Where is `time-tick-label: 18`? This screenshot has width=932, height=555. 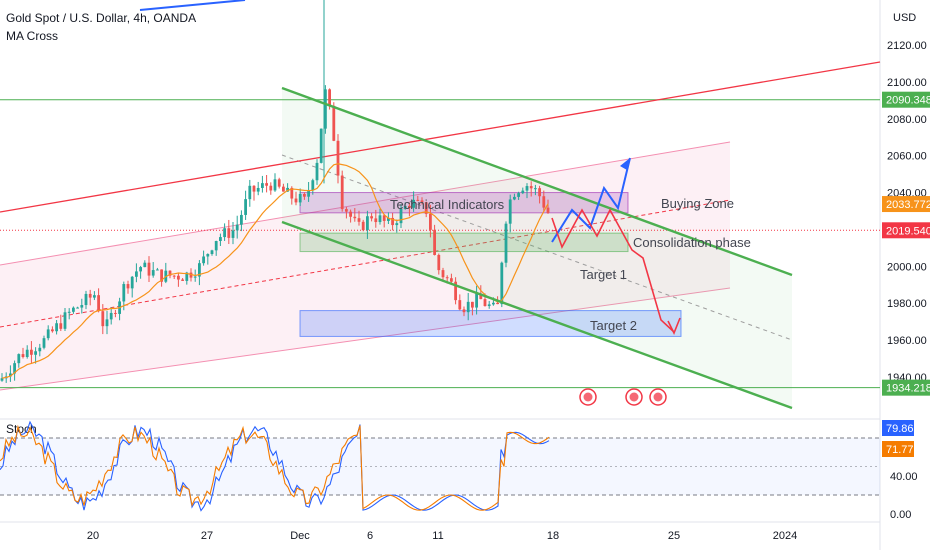 time-tick-label: 18 is located at coordinates (553, 536).